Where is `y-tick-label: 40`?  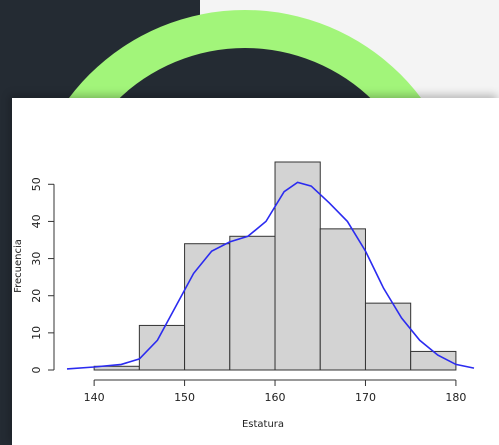
y-tick-label: 40 is located at coordinates (36, 221).